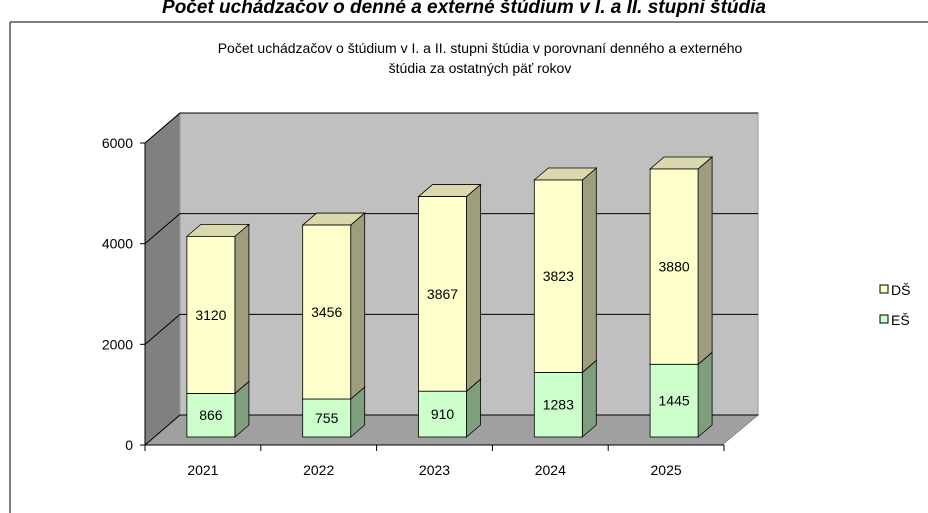 This screenshot has height=513, width=928. I want to click on data-label: 1283, so click(558, 405).